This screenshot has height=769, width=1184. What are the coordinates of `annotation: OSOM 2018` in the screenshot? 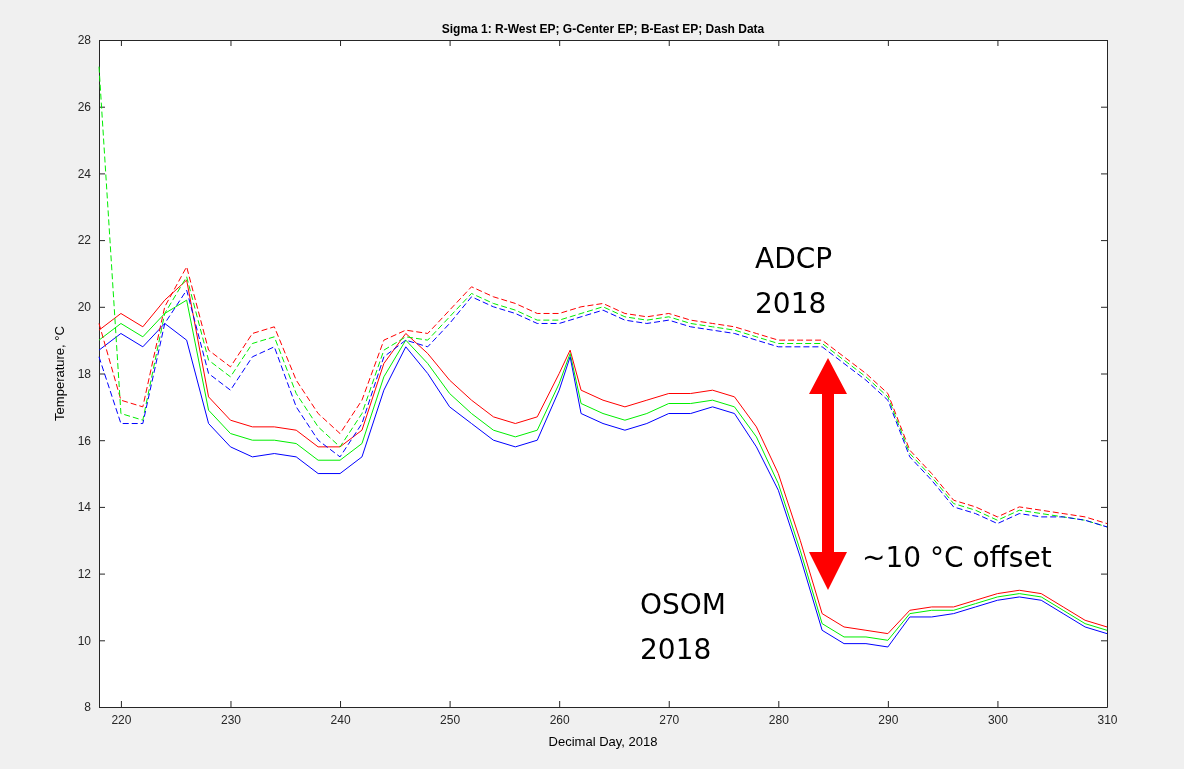 It's located at (683, 627).